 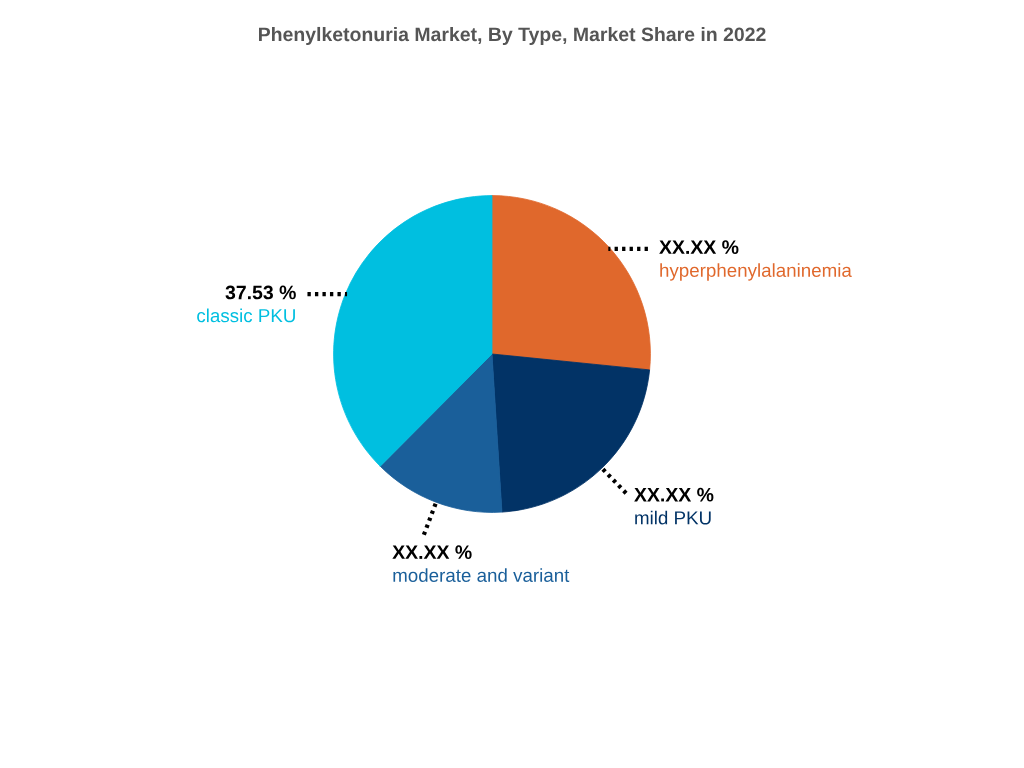 I want to click on slice-label: hyperphenylalaninemia, so click(x=756, y=272).